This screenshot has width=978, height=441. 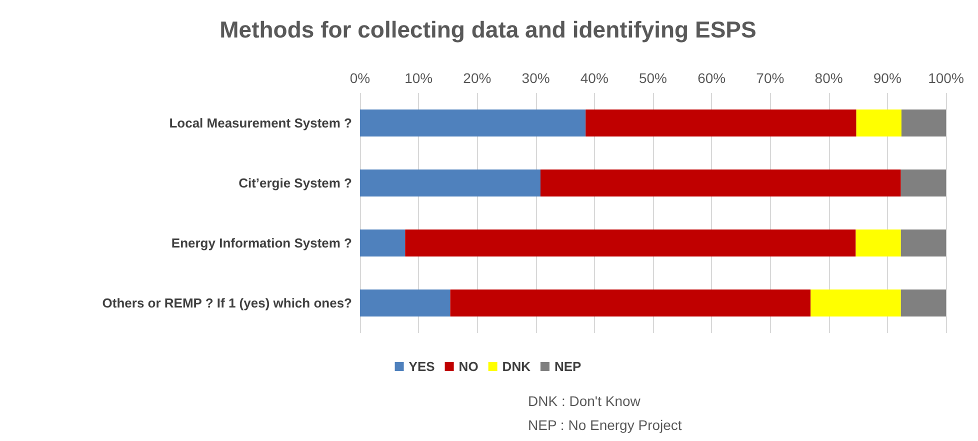 I want to click on legend-label: YES, so click(x=422, y=366).